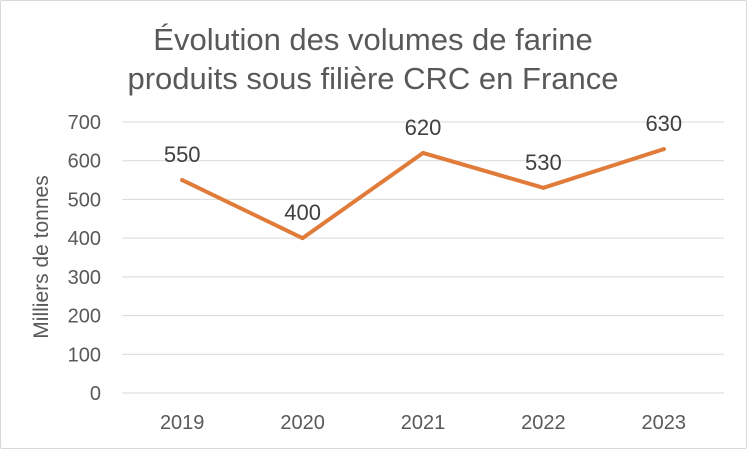 This screenshot has height=449, width=747. I want to click on x-tick-label: 2022, so click(543, 423).